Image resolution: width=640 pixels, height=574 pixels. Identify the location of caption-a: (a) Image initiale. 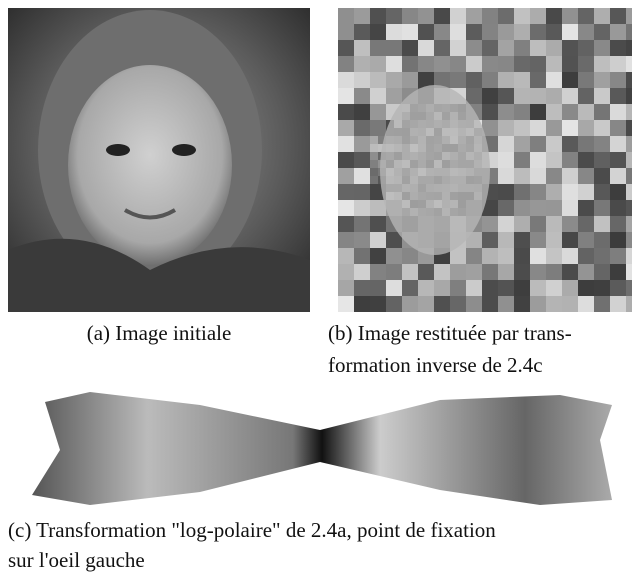
(159, 333).